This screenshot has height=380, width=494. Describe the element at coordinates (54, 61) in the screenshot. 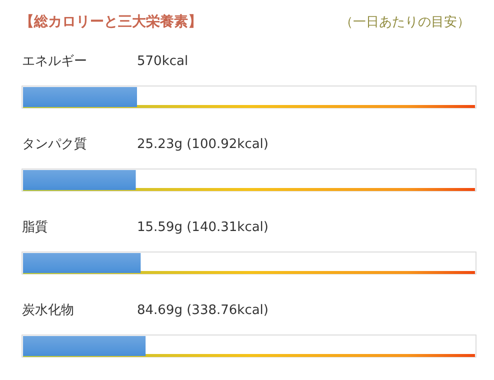

I see `y-tick-label: エネルギー` at that location.